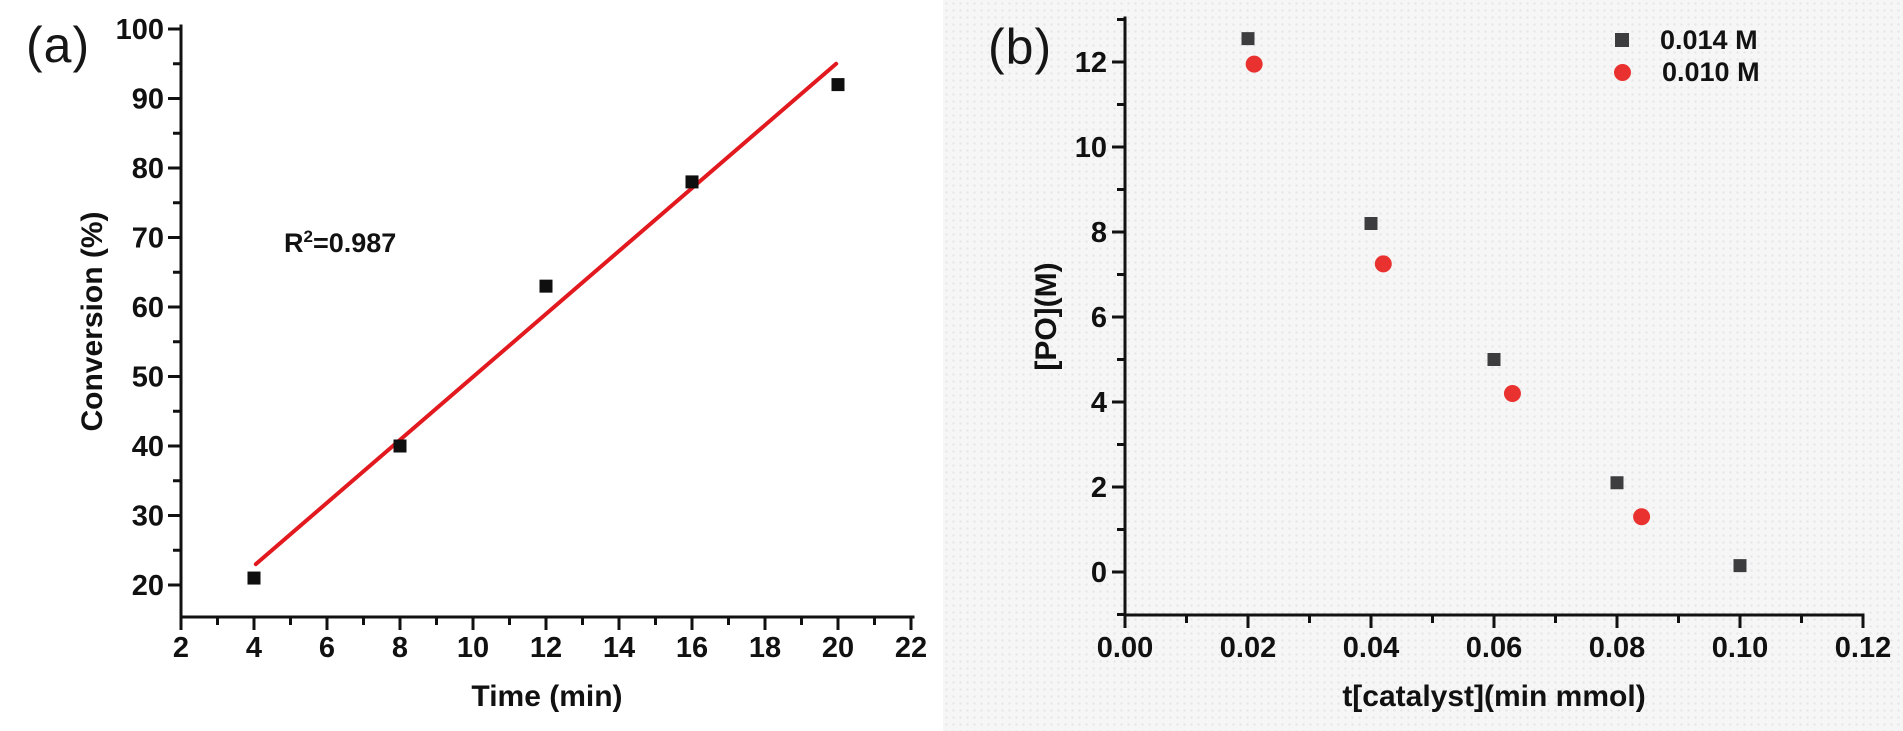  What do you see at coordinates (148, 517) in the screenshot?
I see `svg-text: 30` at bounding box center [148, 517].